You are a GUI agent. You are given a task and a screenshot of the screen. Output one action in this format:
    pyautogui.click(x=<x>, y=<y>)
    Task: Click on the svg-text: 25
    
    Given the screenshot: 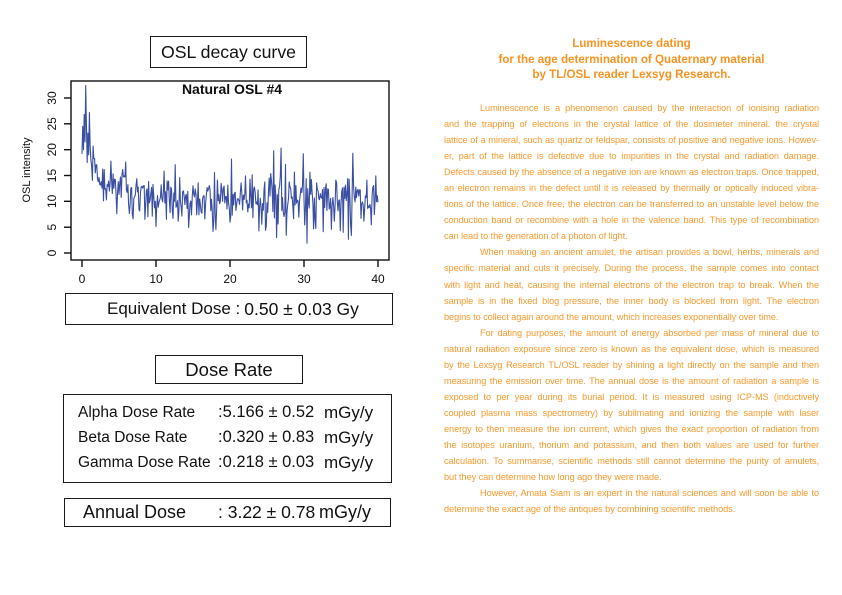 What is the action you would take?
    pyautogui.click(x=52, y=124)
    